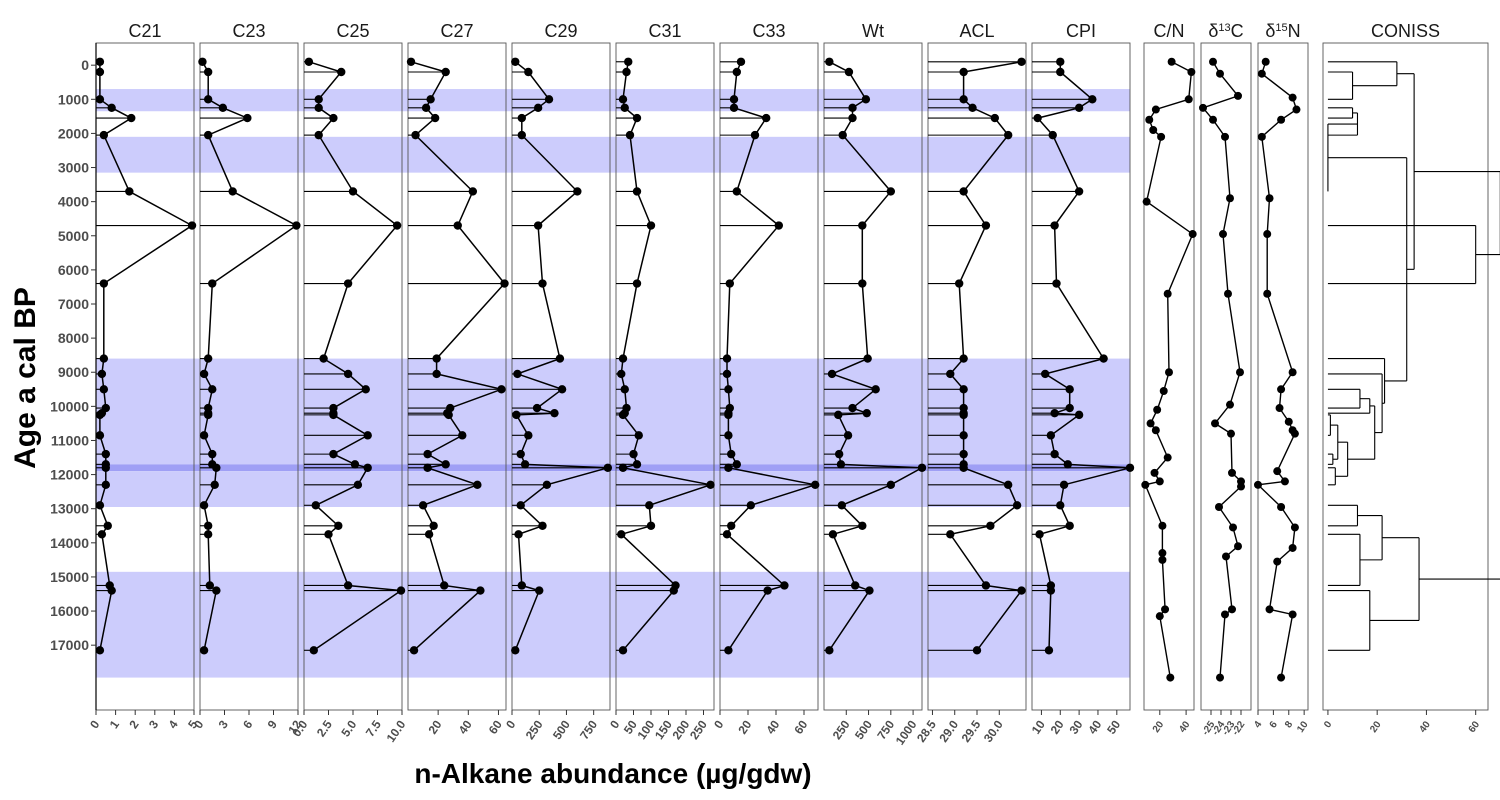  I want to click on panel-title-c23: C23, so click(248, 31).